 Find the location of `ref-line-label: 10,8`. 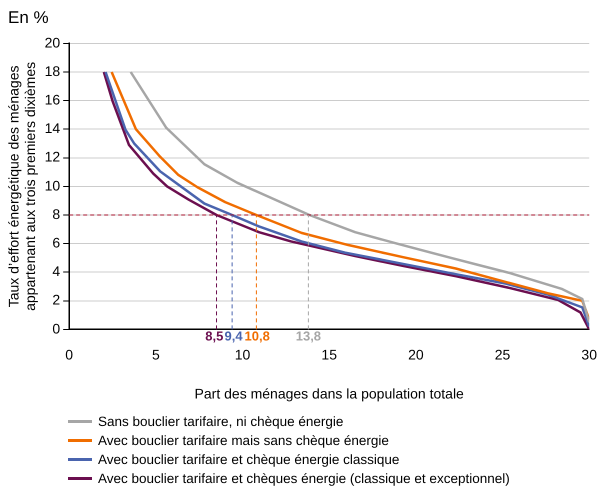

ref-line-label: 10,8 is located at coordinates (257, 336).